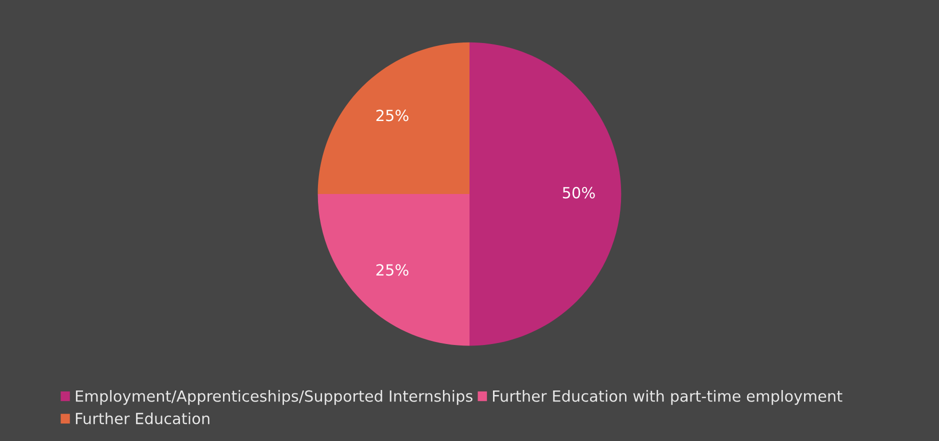  Describe the element at coordinates (578, 192) in the screenshot. I see `data-label: 50%` at that location.